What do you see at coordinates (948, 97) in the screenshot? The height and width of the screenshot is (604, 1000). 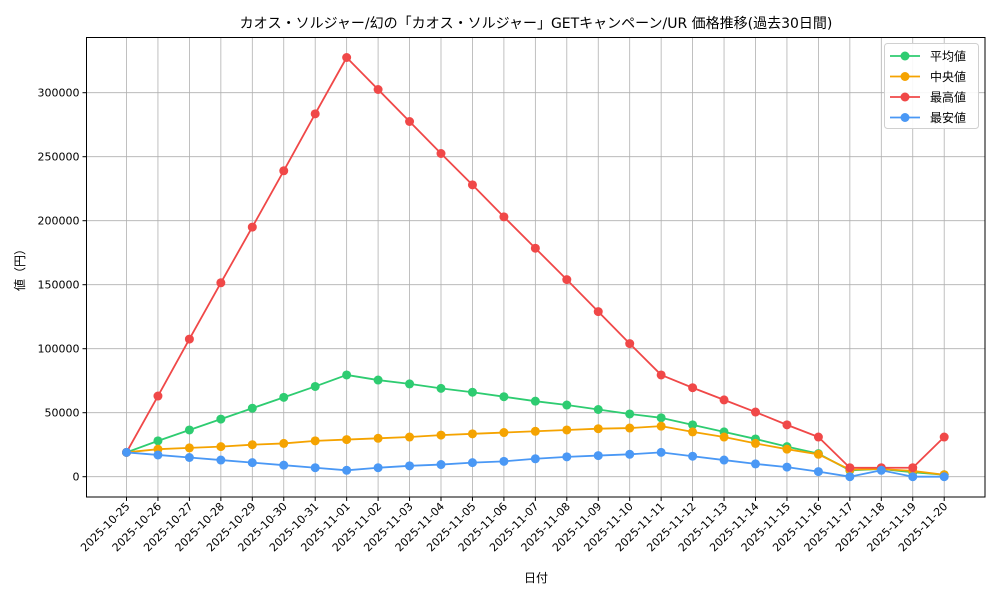 I see `legend-label: 最高値` at bounding box center [948, 97].